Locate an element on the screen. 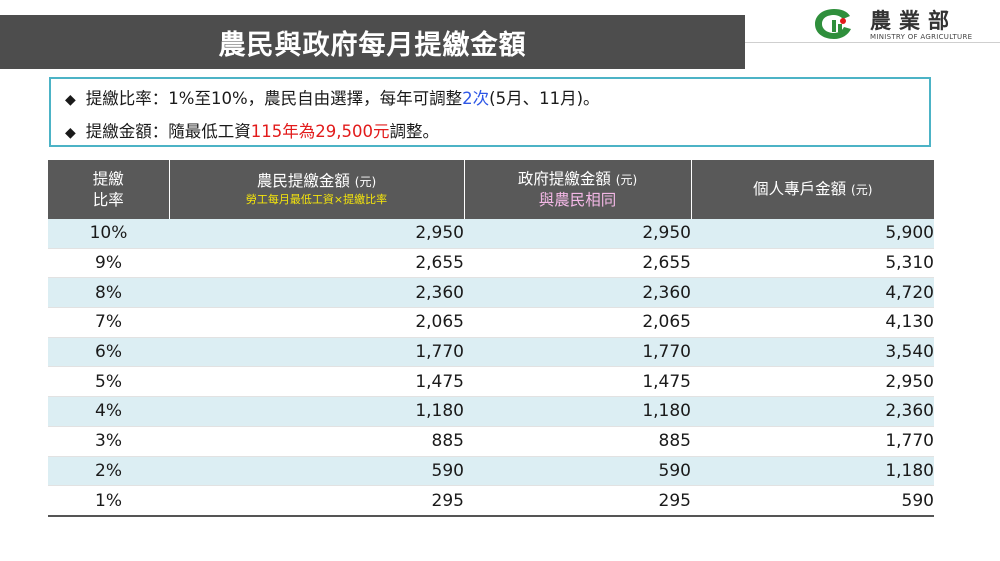  rate-cell: 7% is located at coordinates (108, 322).